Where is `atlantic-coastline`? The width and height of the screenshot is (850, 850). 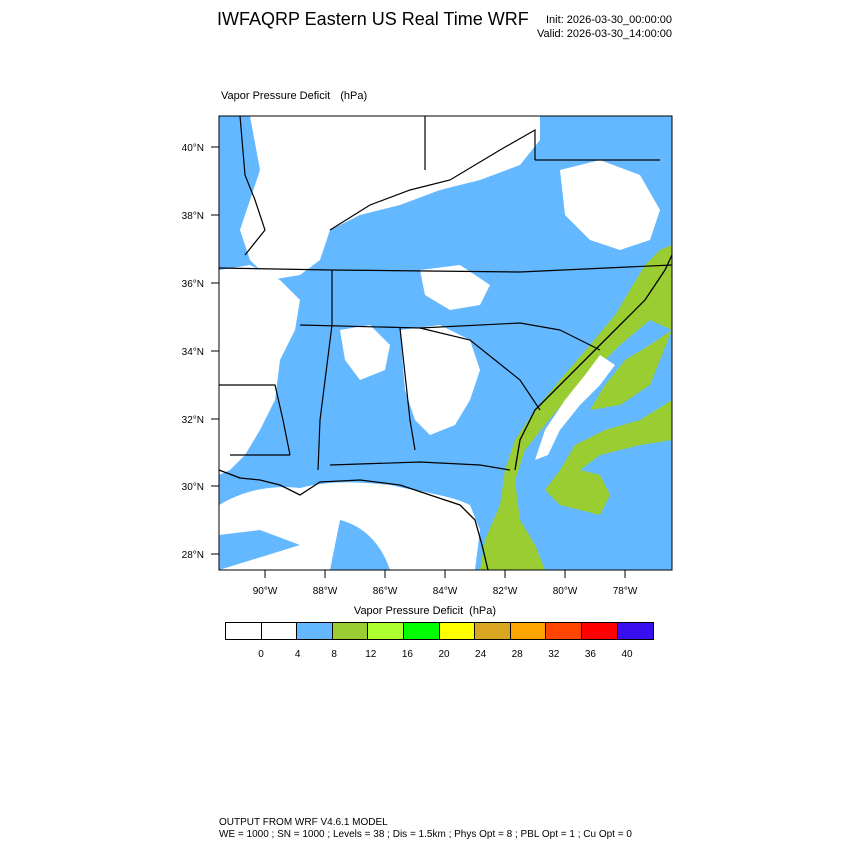 atlantic-coastline is located at coordinates (593, 362).